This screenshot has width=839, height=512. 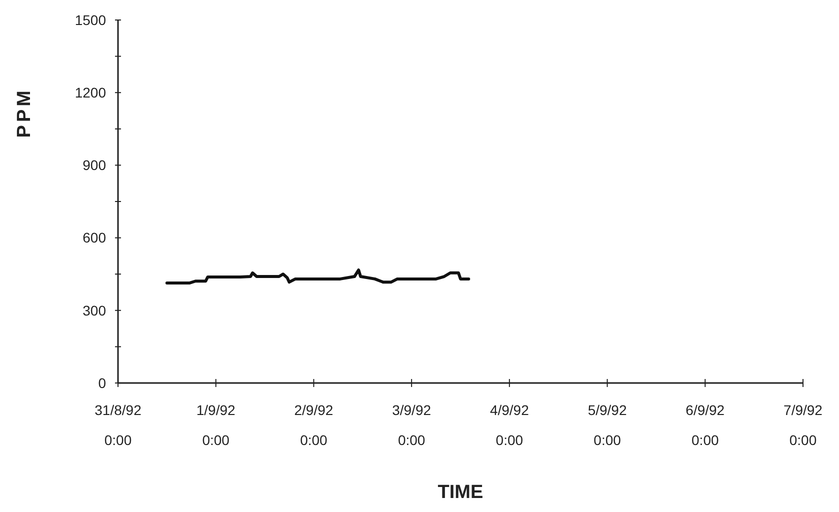 What do you see at coordinates (607, 425) in the screenshot?
I see `x-tick-label: 5/9/92 0:00` at bounding box center [607, 425].